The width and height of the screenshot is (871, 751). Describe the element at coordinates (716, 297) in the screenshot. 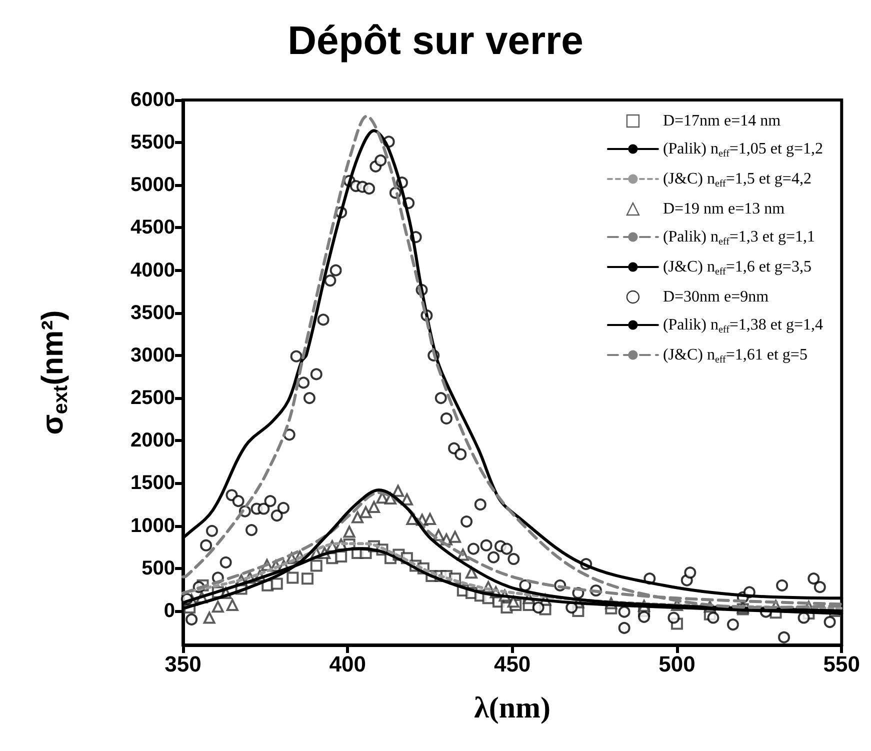

I see `legend-label: D=30nm e=9nm` at that location.